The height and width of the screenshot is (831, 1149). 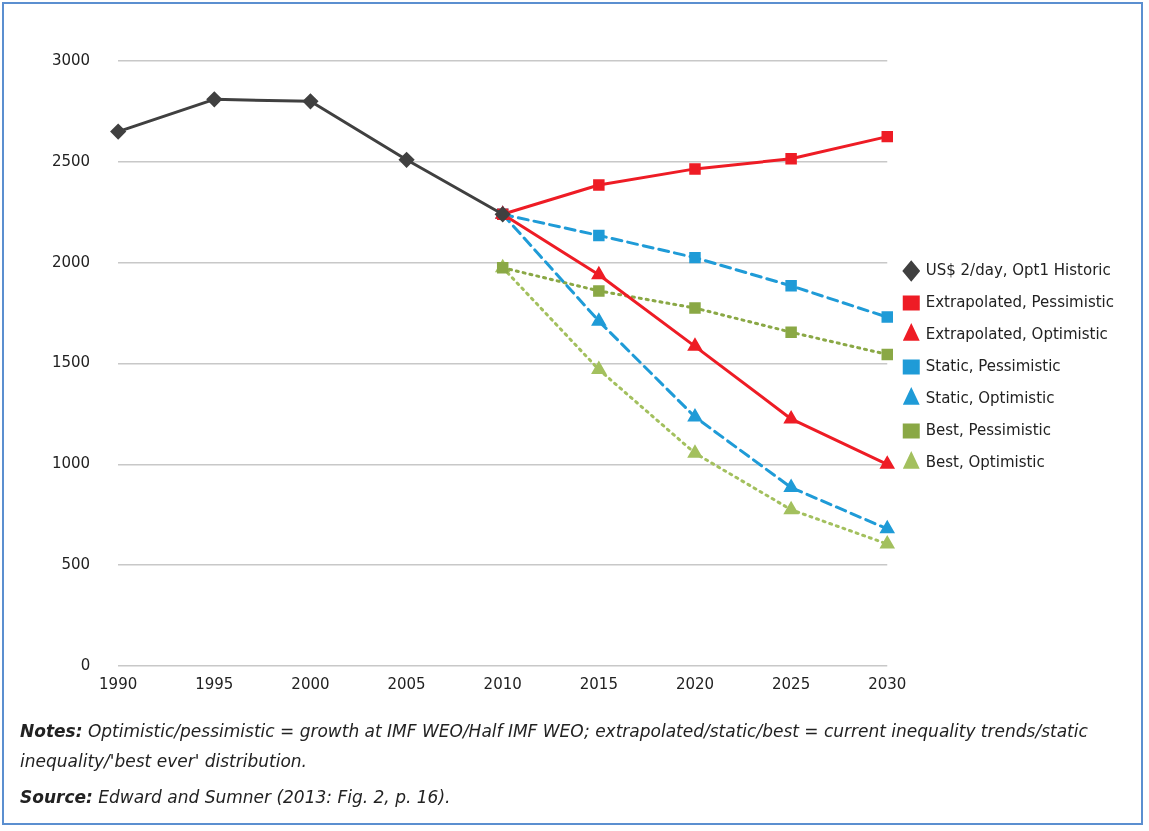 I want to click on y-tick-label: 3000, so click(x=71, y=59).